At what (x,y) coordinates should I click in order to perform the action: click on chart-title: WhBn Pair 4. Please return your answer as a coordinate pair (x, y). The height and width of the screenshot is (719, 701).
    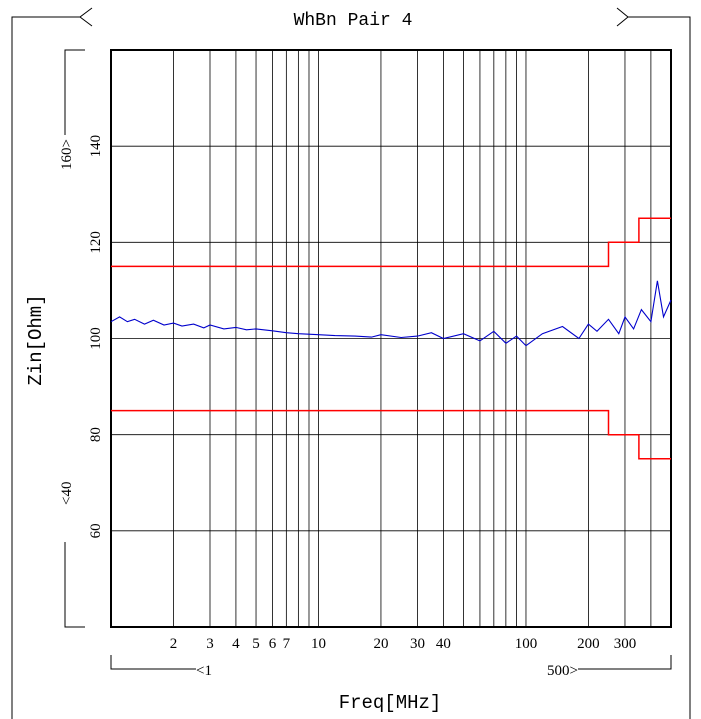
    Looking at the image, I should click on (353, 21).